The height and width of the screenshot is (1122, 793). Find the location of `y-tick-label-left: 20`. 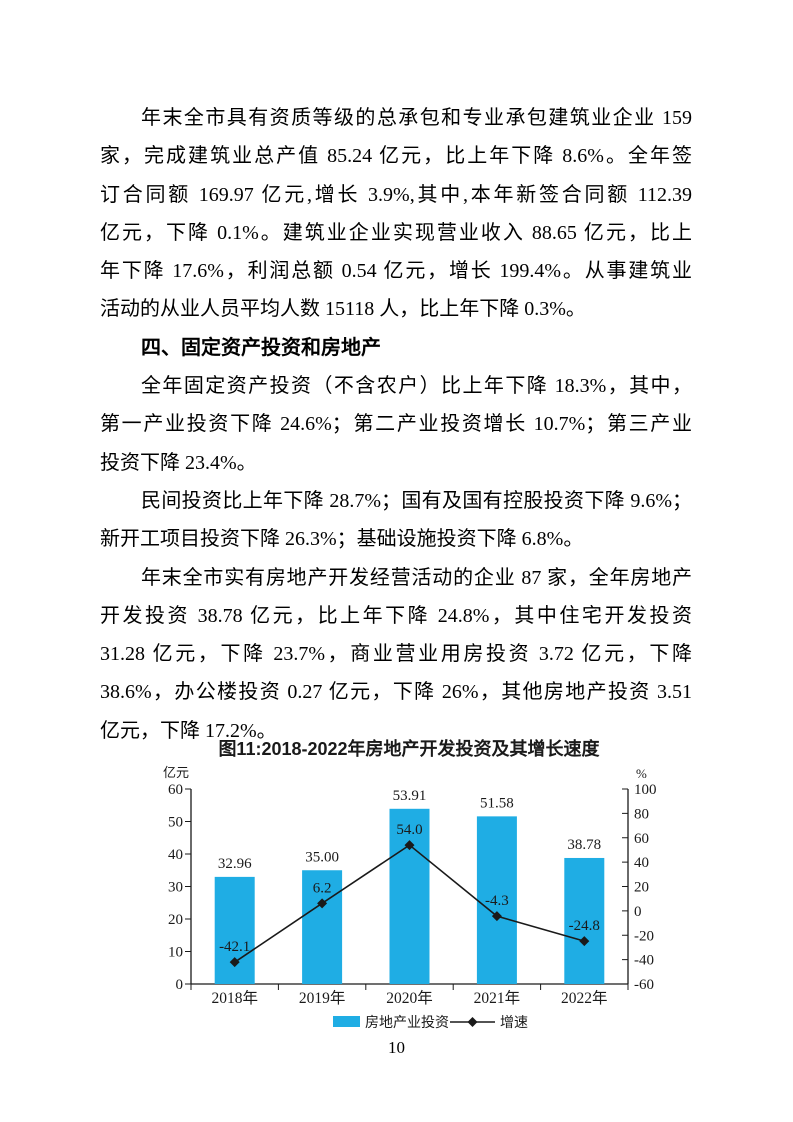

y-tick-label-left: 20 is located at coordinates (175, 920).